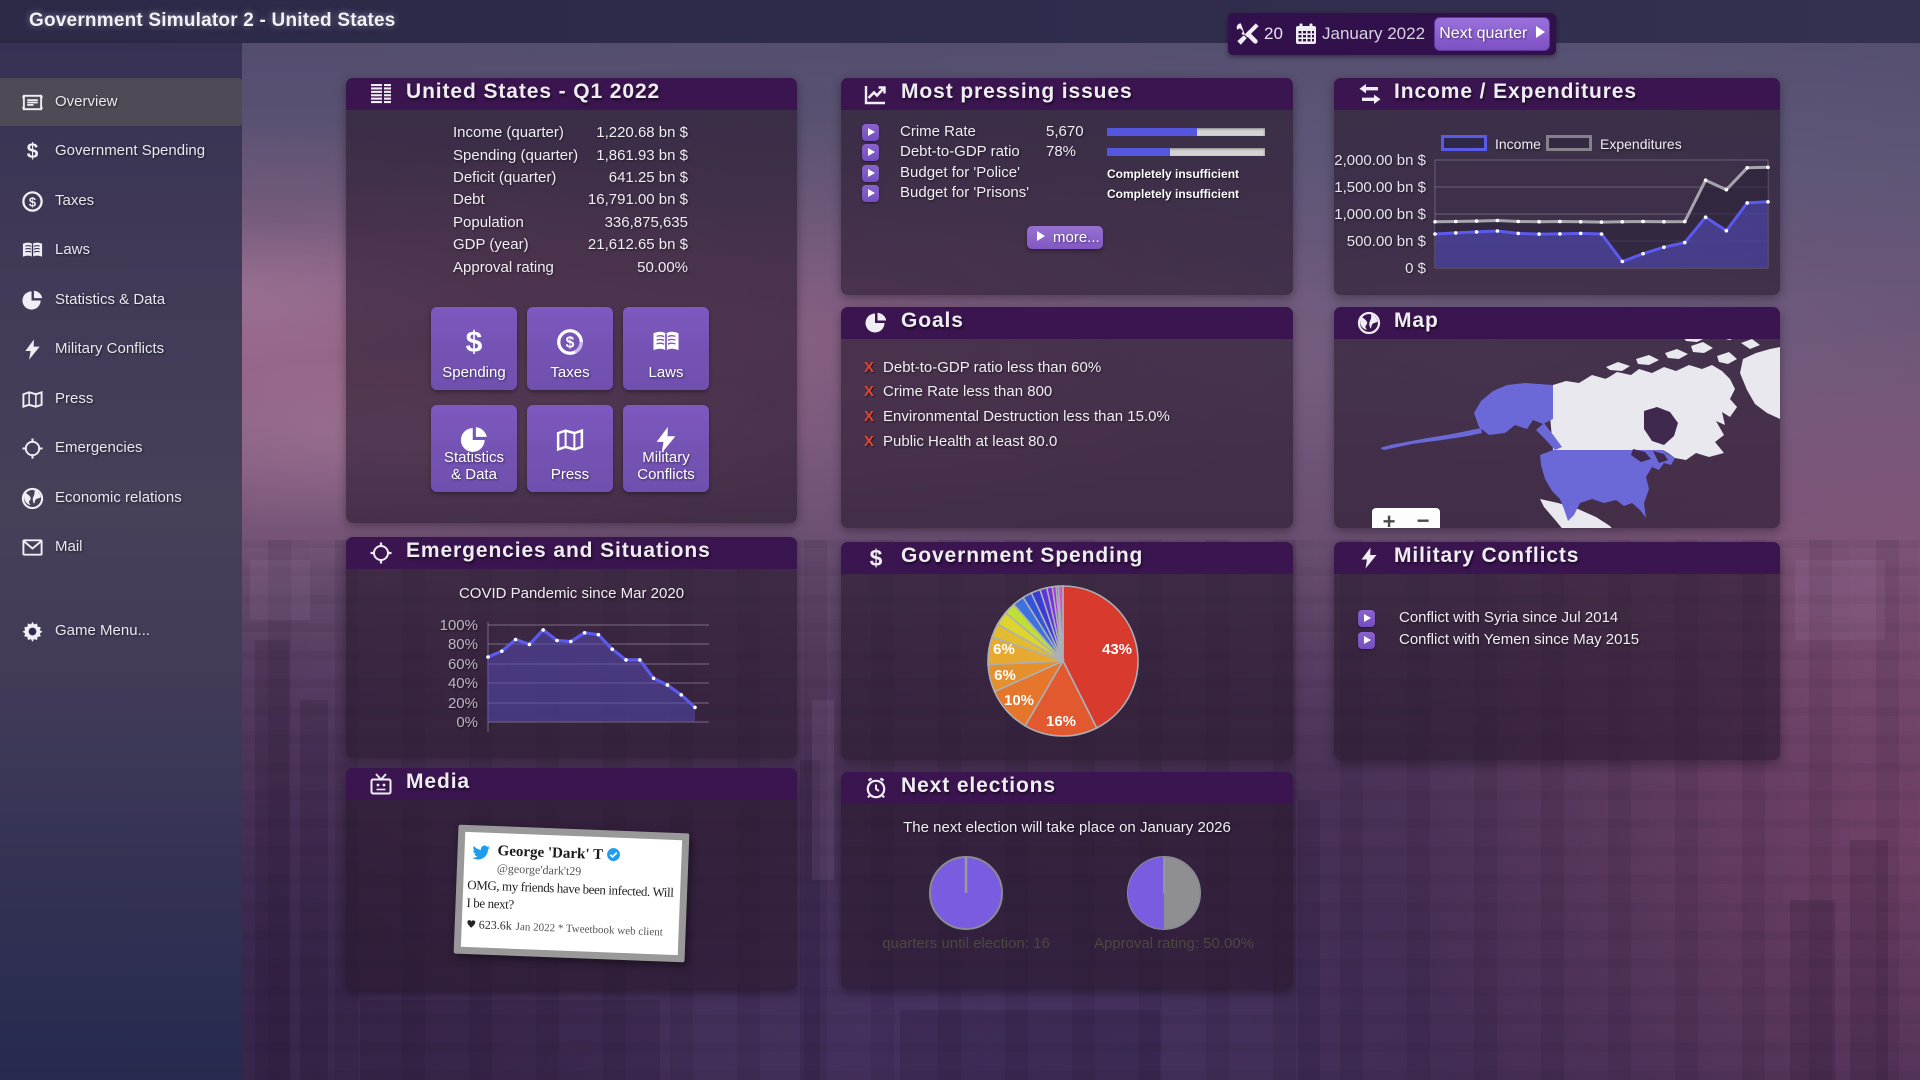 The height and width of the screenshot is (1080, 1920). I want to click on svg-text: 43%, so click(1117, 649).